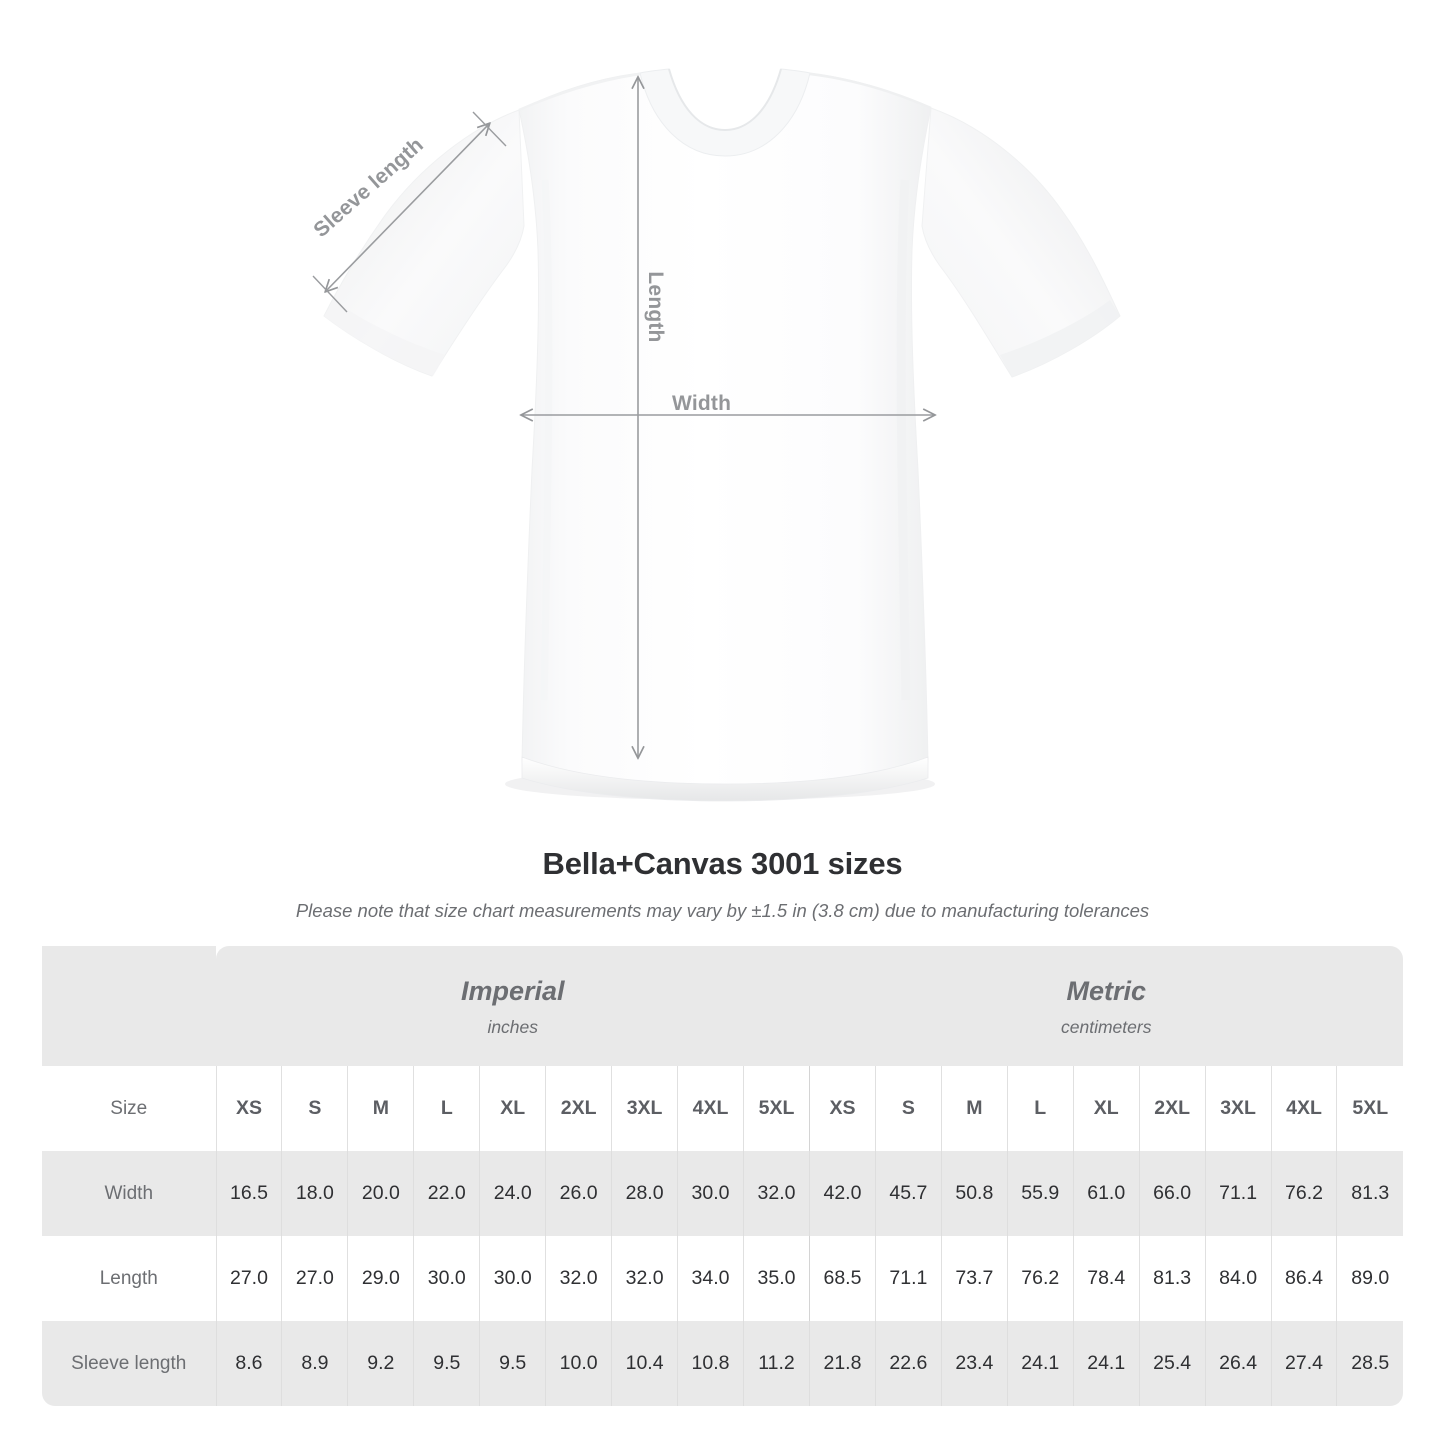 The image size is (1445, 1445). What do you see at coordinates (908, 1193) in the screenshot?
I see `cell-width-s-metric: 45.7` at bounding box center [908, 1193].